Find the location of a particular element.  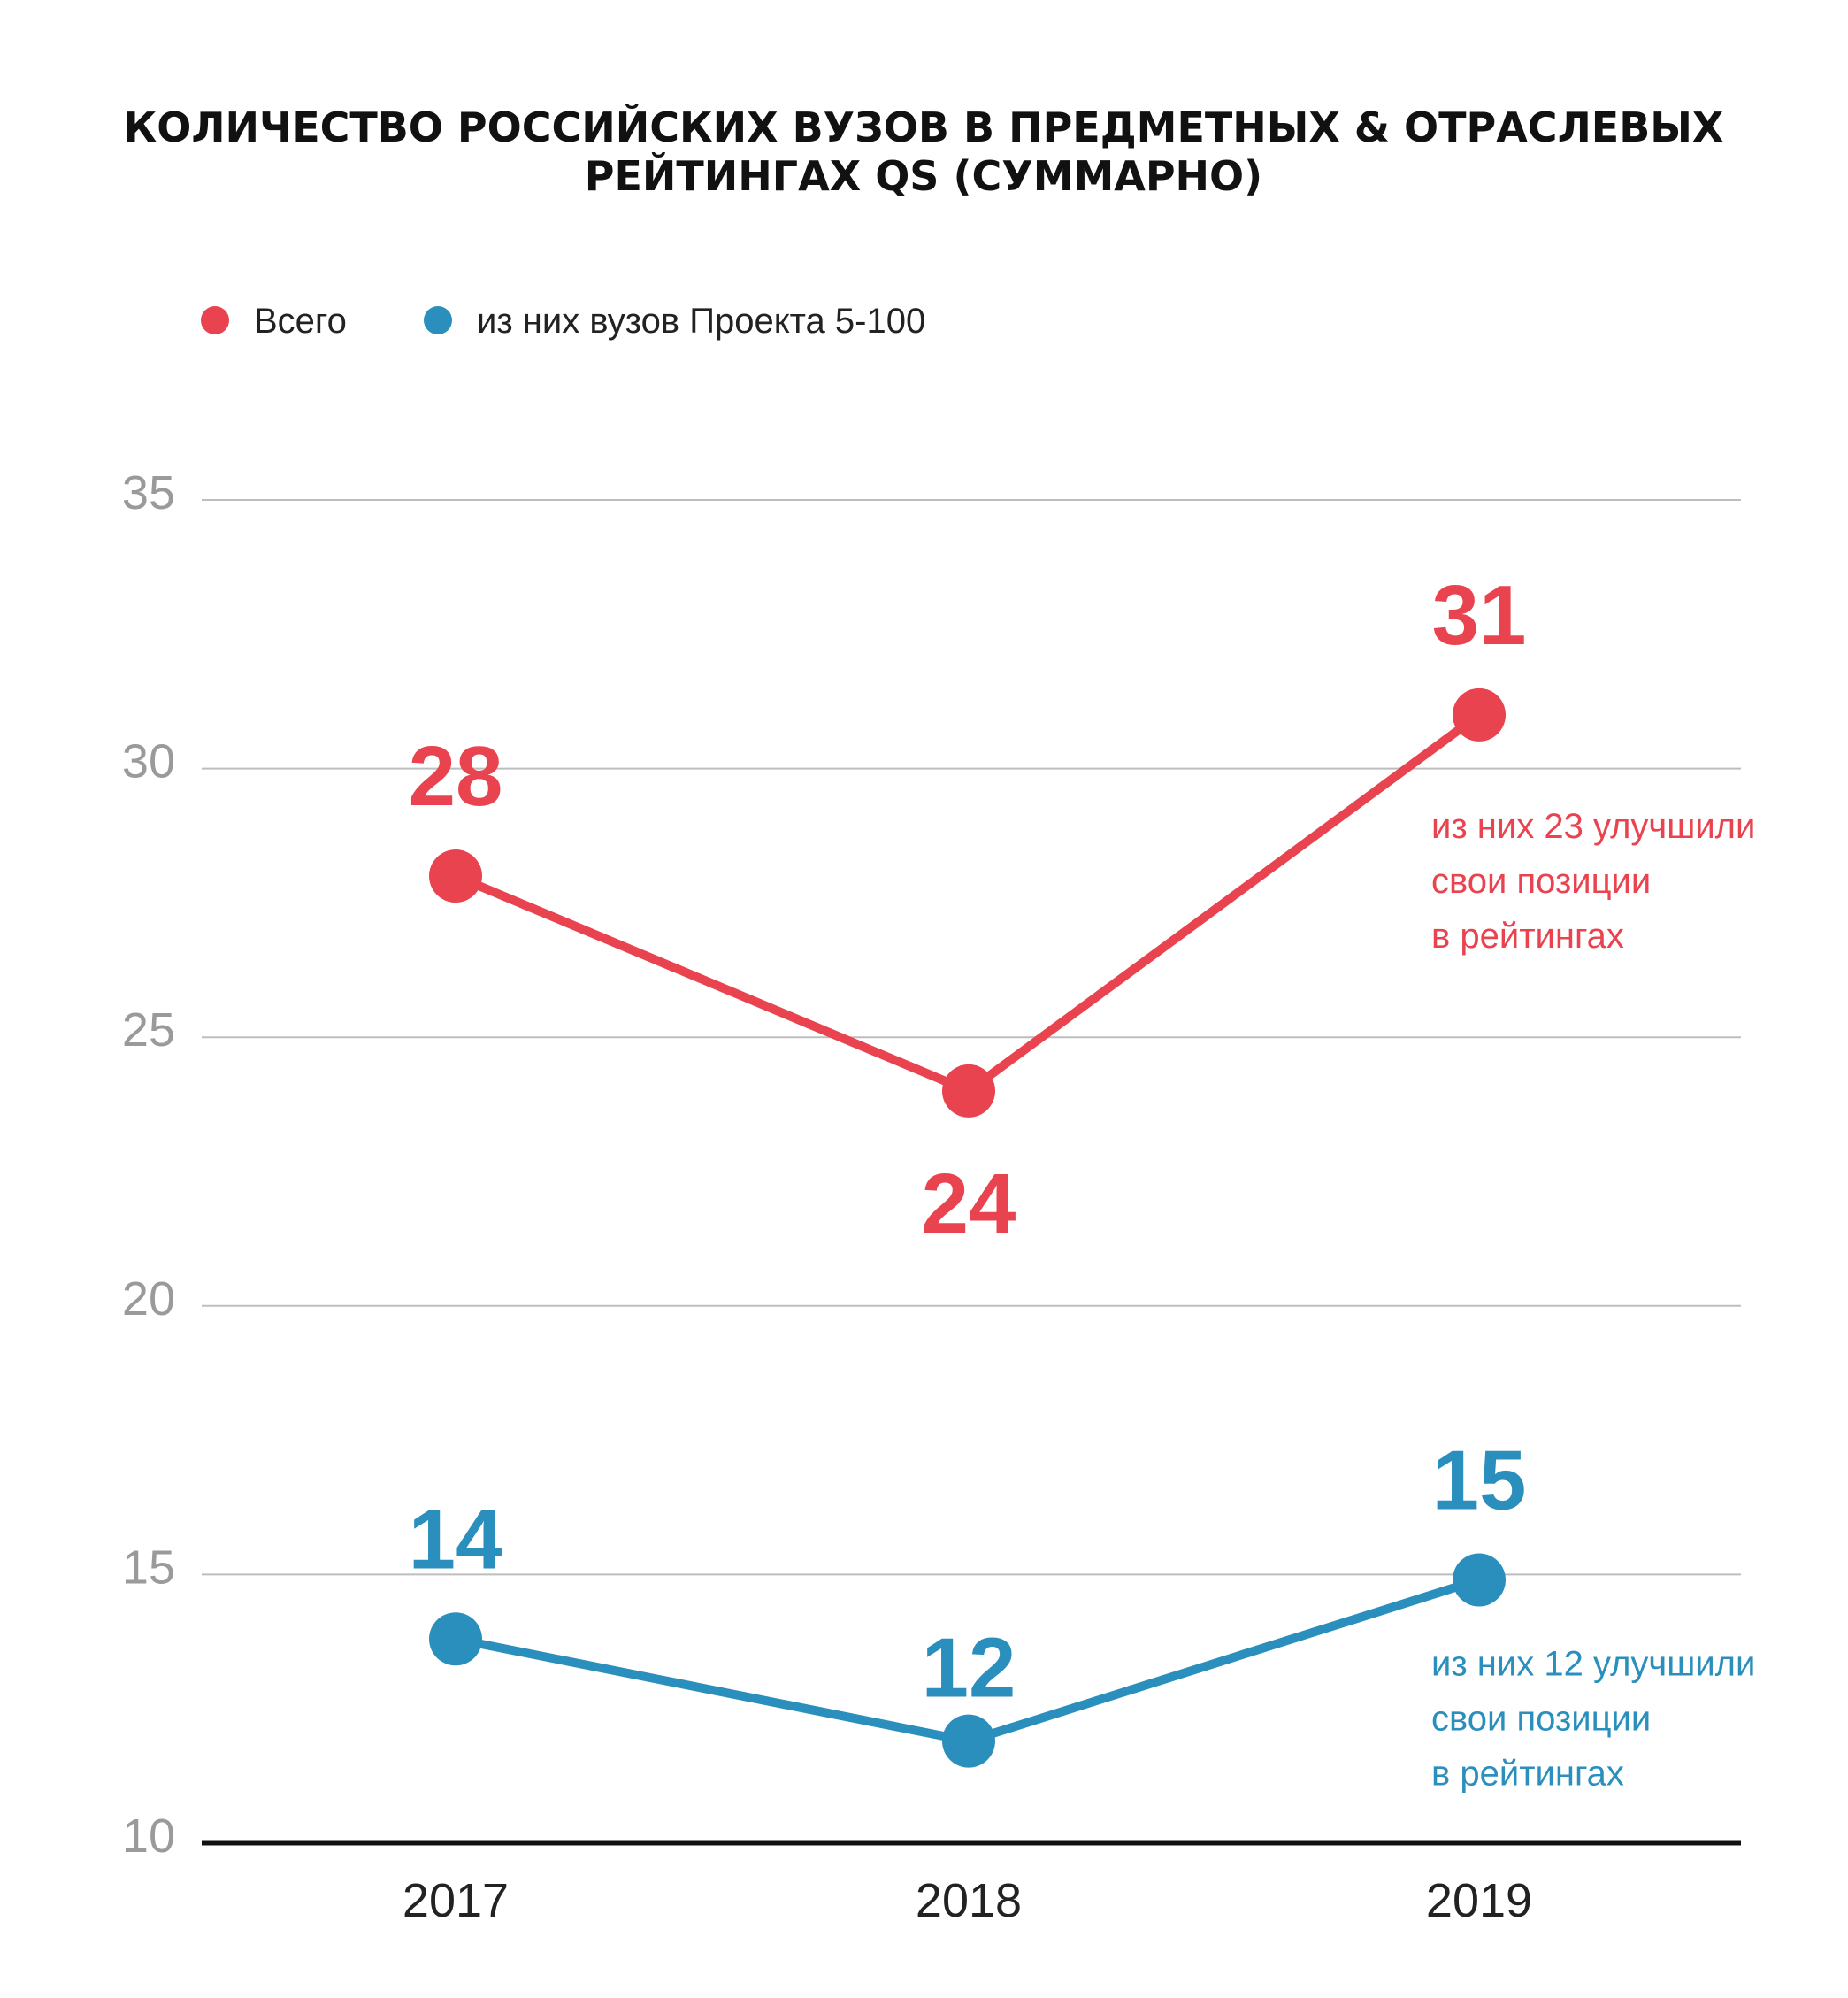

x-tick-label-2018: 2018 is located at coordinates (969, 1900).